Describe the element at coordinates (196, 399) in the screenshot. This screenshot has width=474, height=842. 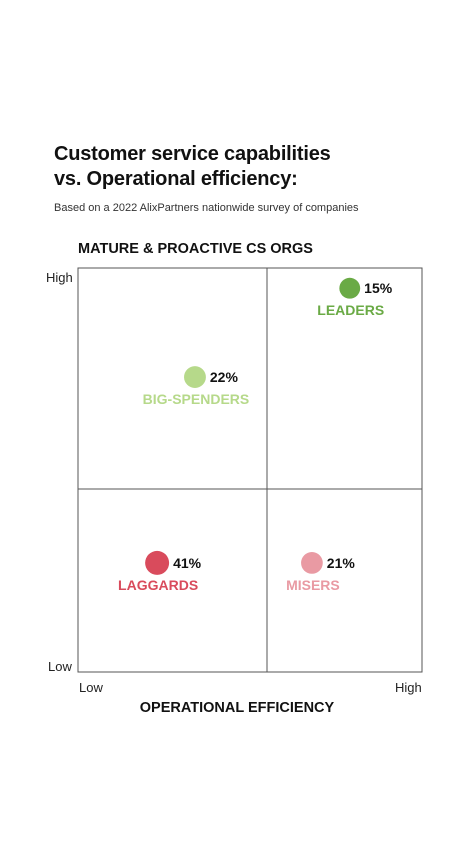
I see `segment-label-big-spenders: BIG-SPENDERS` at that location.